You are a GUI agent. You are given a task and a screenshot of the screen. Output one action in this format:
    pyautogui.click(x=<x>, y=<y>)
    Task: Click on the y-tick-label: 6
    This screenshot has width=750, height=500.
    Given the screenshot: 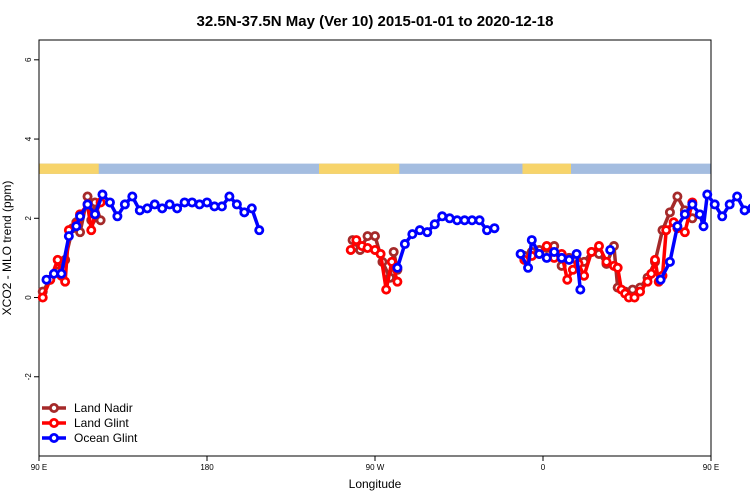 What is the action you would take?
    pyautogui.click(x=28, y=59)
    